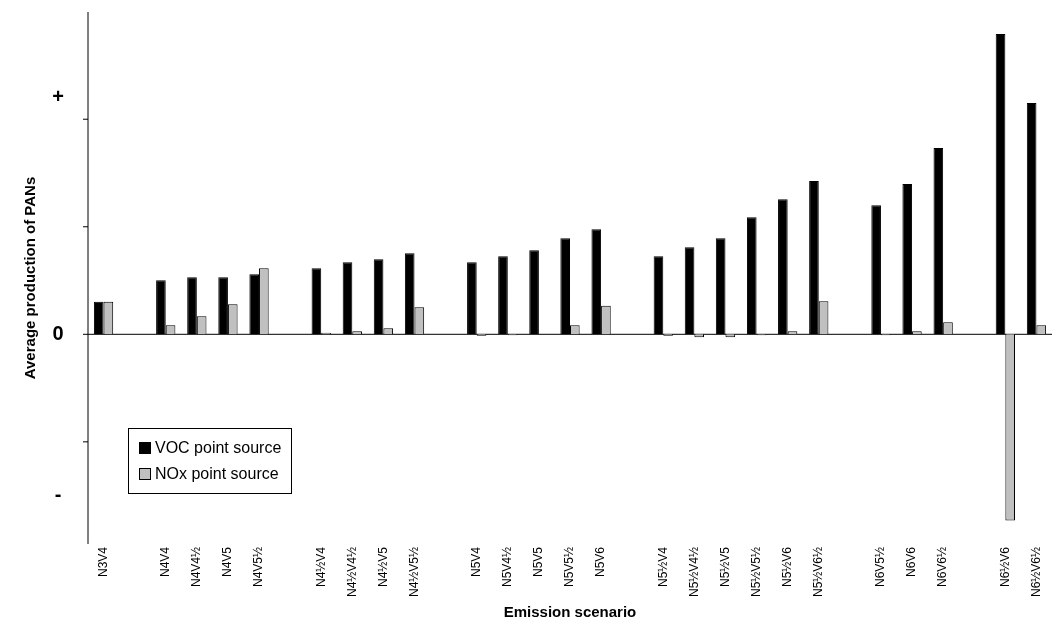 Image resolution: width=1064 pixels, height=634 pixels. Describe the element at coordinates (351, 572) in the screenshot. I see `x-tick-label: N4½V4½` at that location.